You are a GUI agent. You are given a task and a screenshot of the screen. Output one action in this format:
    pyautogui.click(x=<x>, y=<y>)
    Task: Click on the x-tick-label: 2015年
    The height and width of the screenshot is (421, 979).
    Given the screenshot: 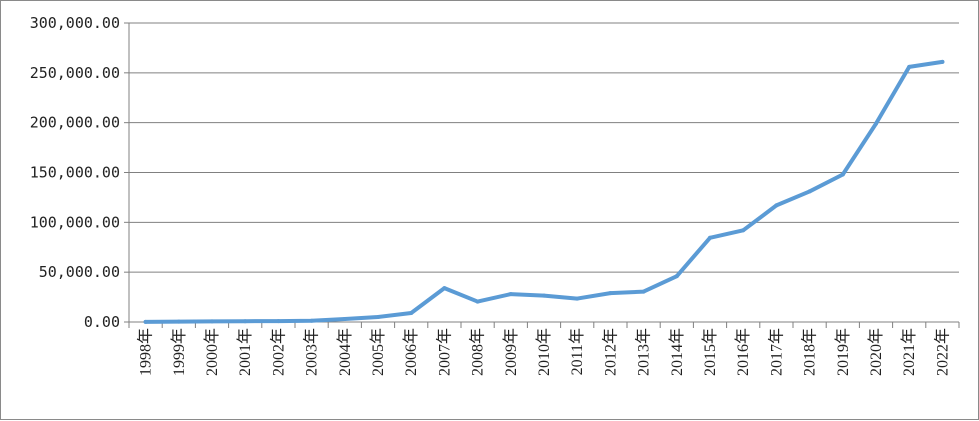 What is the action you would take?
    pyautogui.click(x=710, y=352)
    